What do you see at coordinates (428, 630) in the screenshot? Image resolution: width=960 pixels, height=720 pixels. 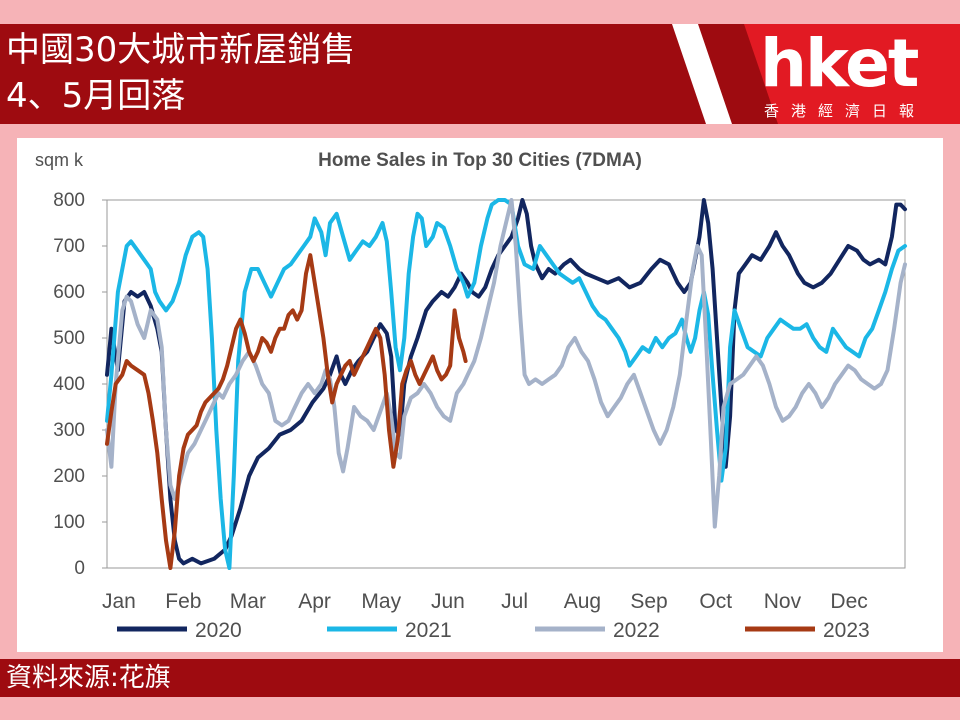 I see `legend-label-2021: 2021` at bounding box center [428, 630].